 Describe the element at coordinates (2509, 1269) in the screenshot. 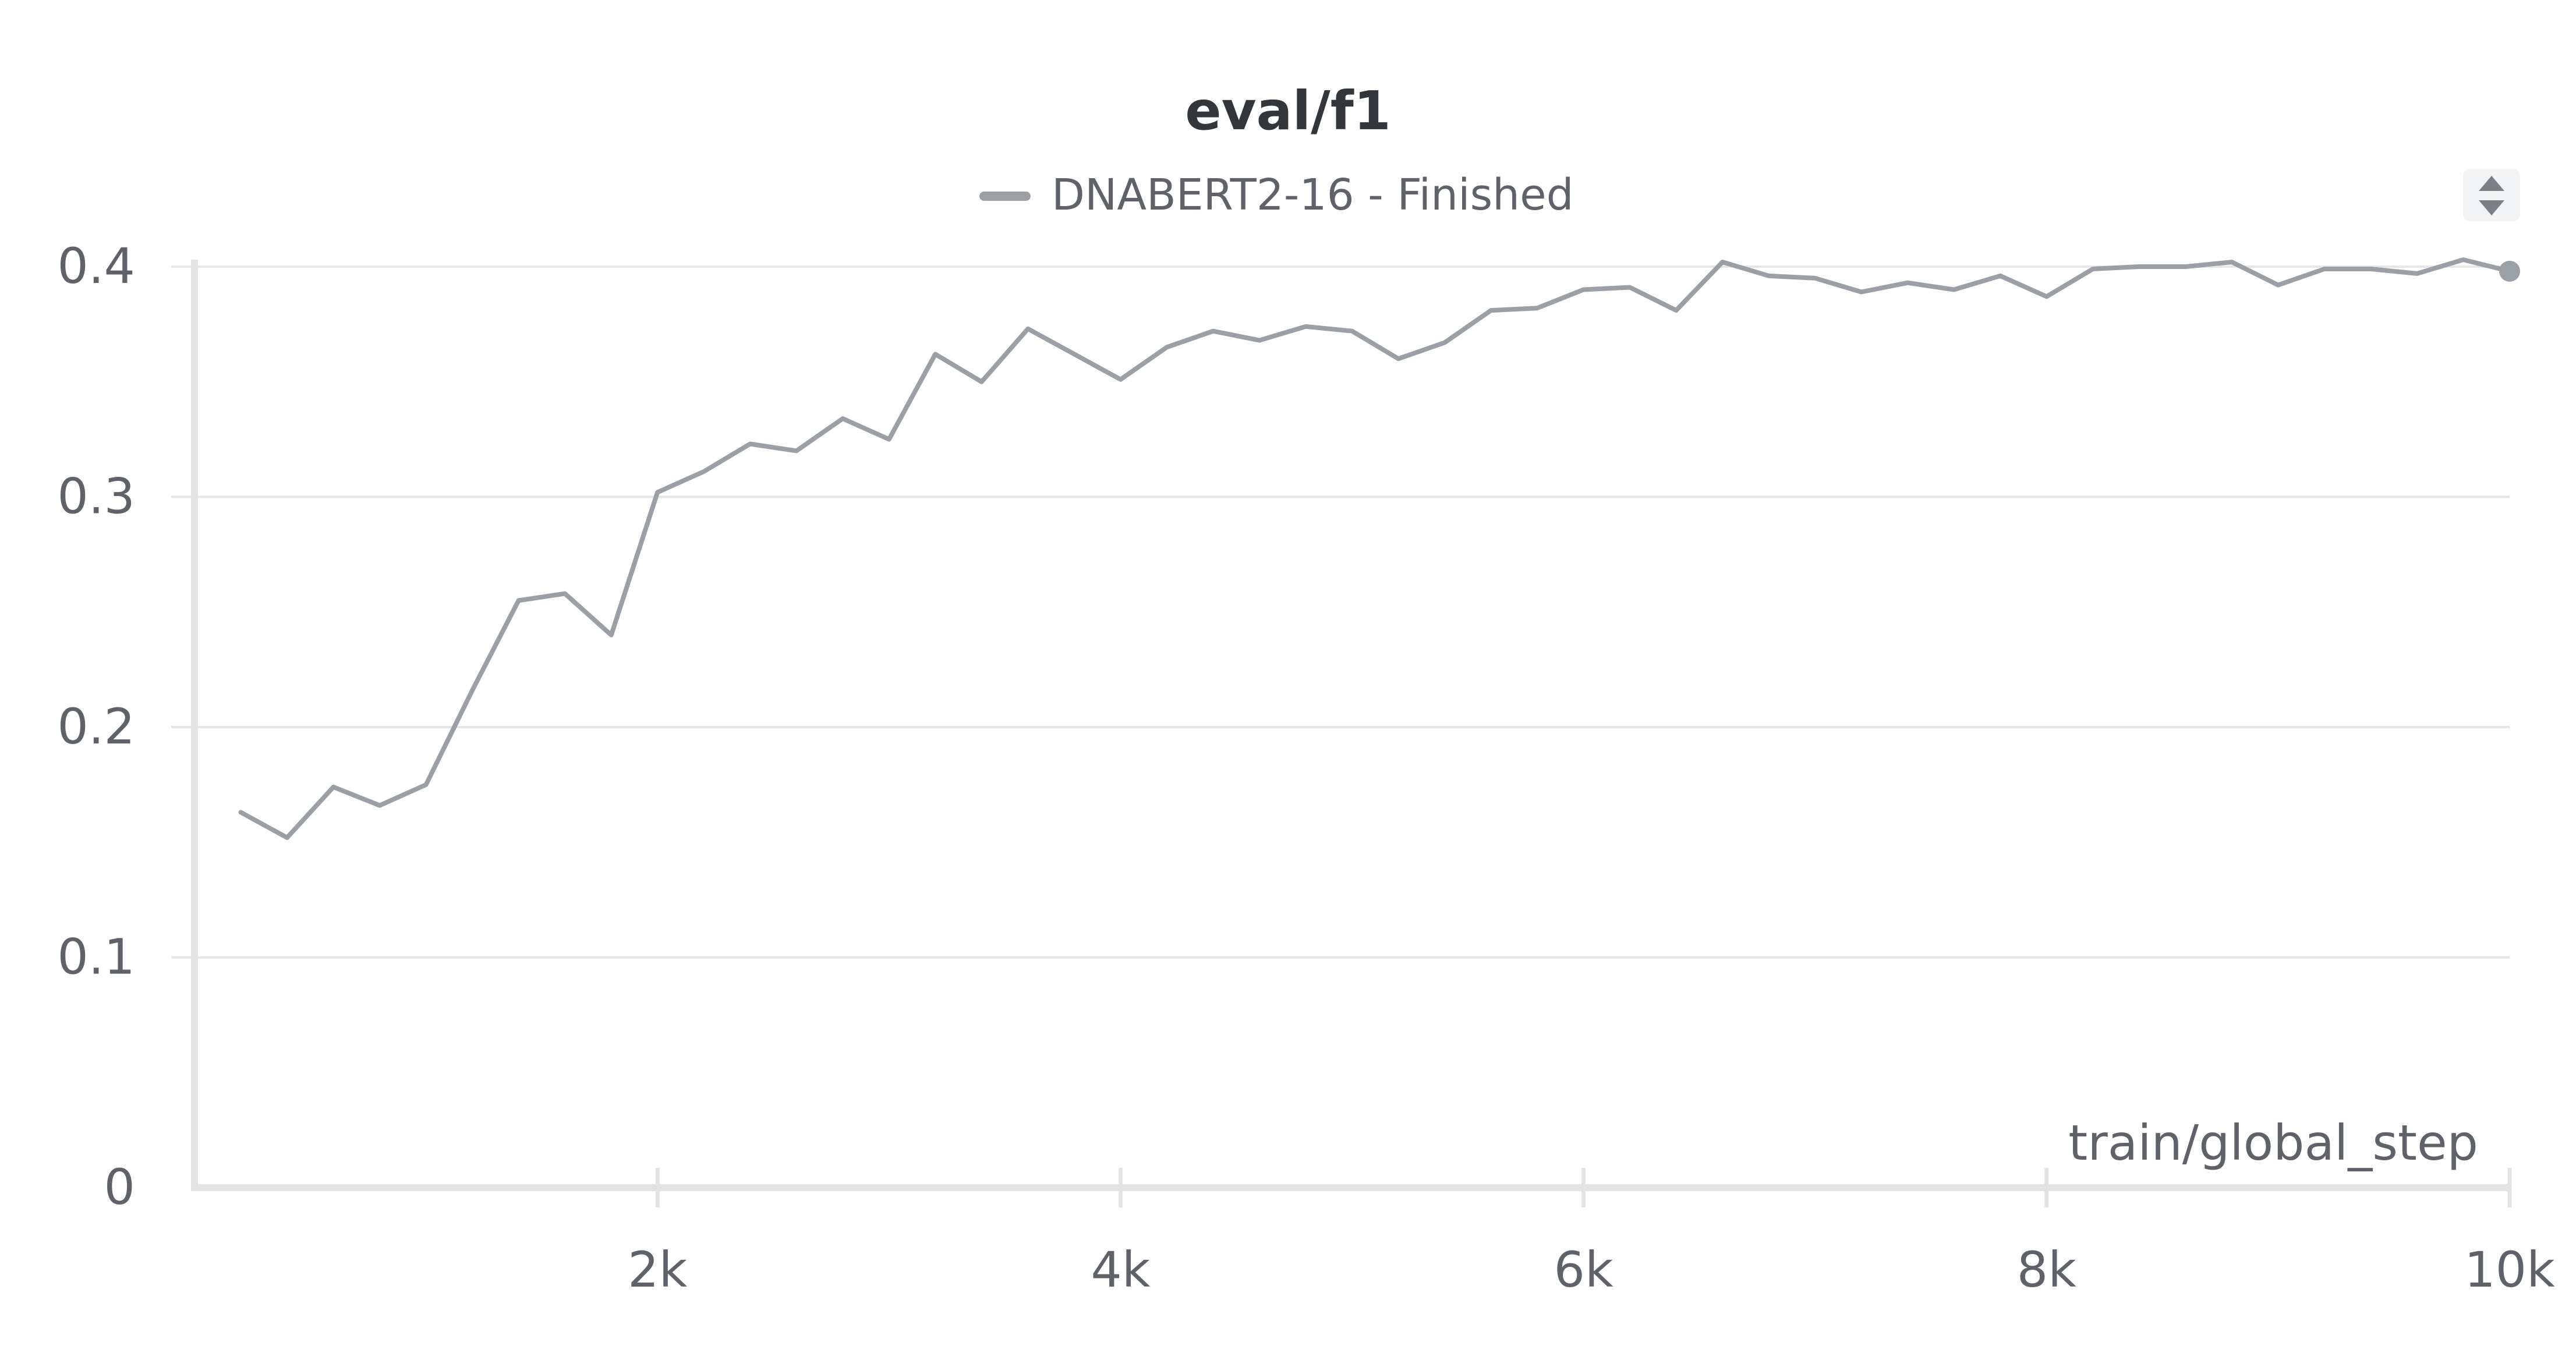

I see `x-tick-label: 10k` at that location.